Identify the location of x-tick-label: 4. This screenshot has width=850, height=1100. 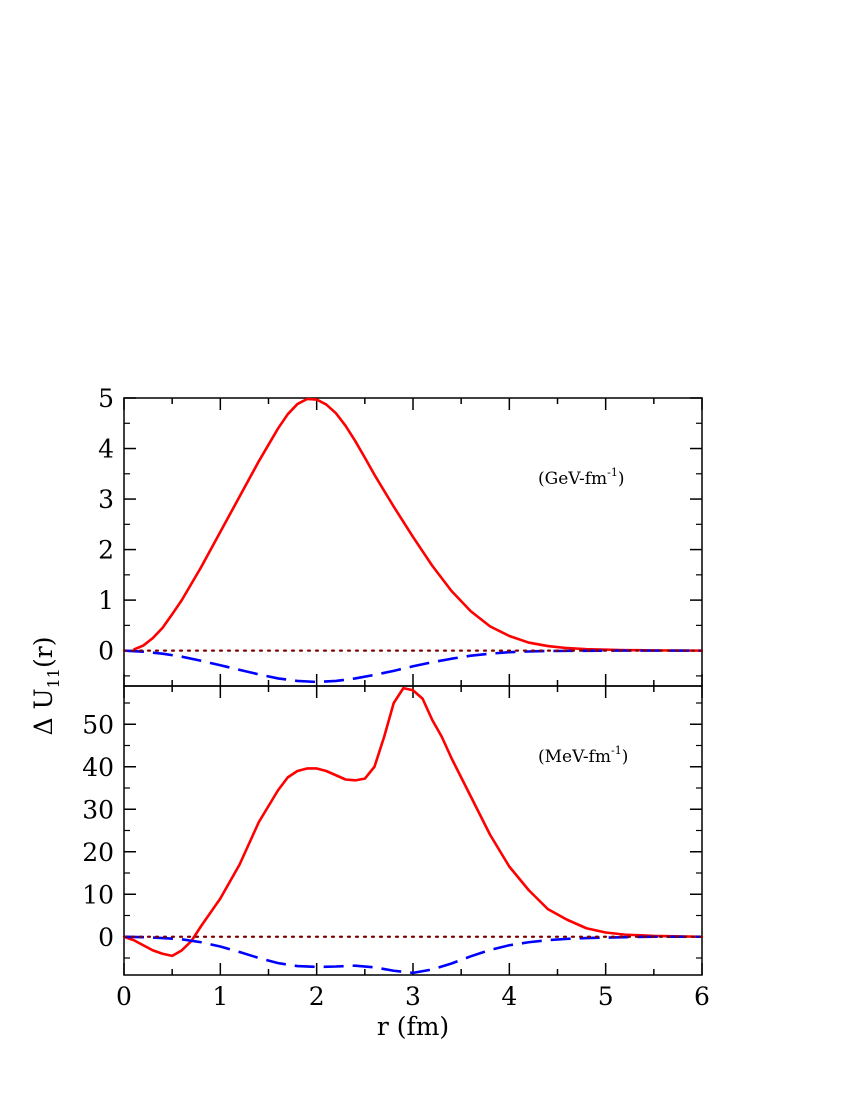
(509, 996).